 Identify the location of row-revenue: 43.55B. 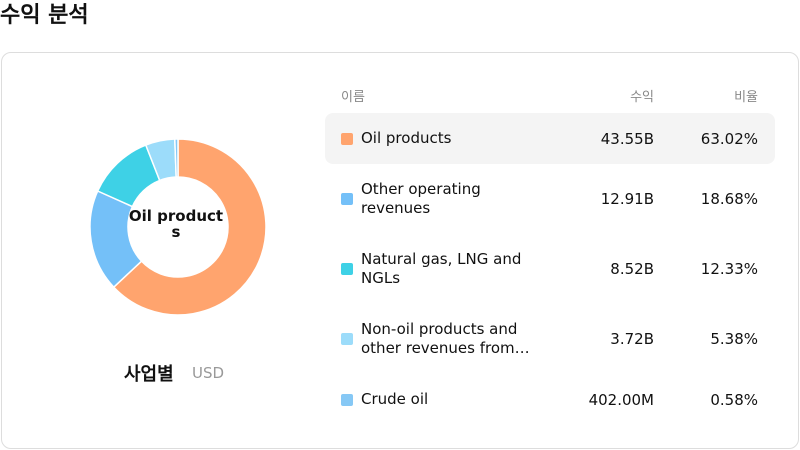
(627, 138).